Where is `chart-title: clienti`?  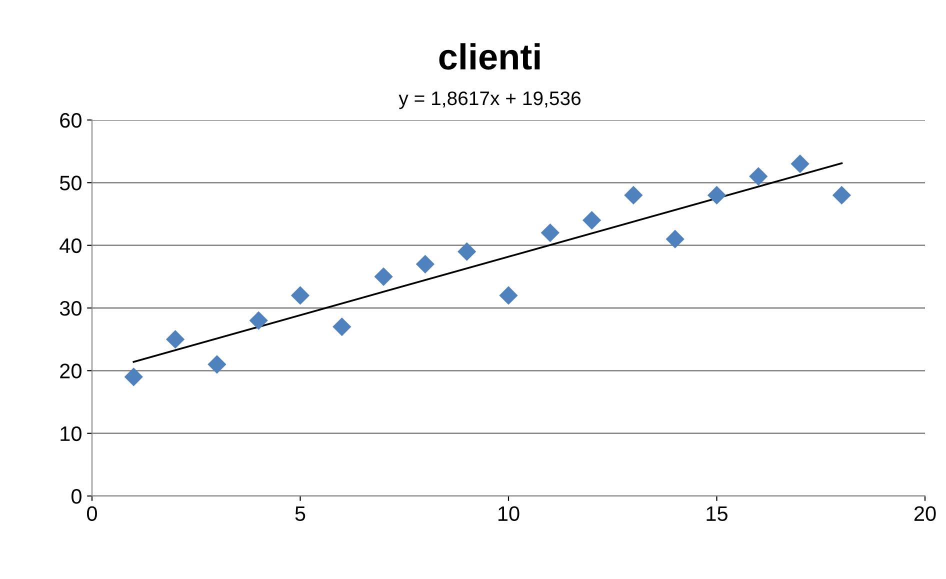
chart-title: clienti is located at coordinates (489, 56).